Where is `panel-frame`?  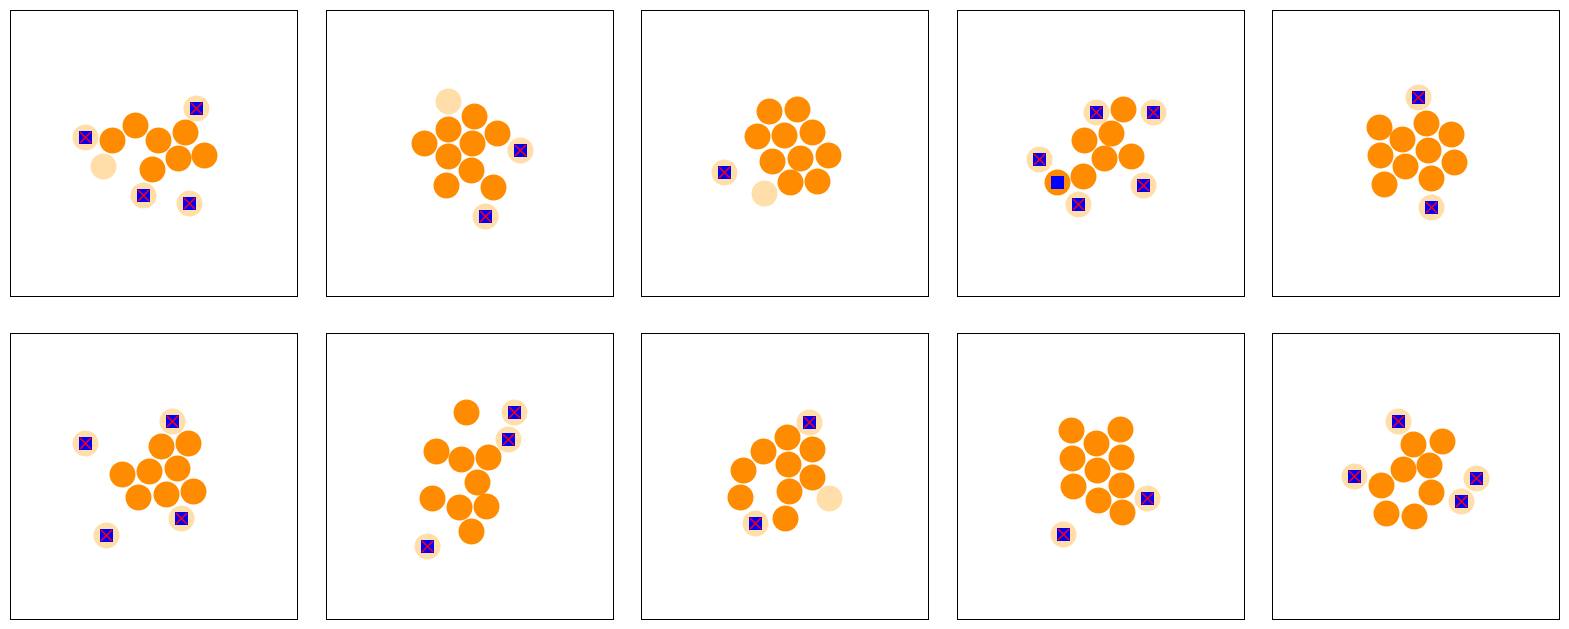 panel-frame is located at coordinates (153, 153).